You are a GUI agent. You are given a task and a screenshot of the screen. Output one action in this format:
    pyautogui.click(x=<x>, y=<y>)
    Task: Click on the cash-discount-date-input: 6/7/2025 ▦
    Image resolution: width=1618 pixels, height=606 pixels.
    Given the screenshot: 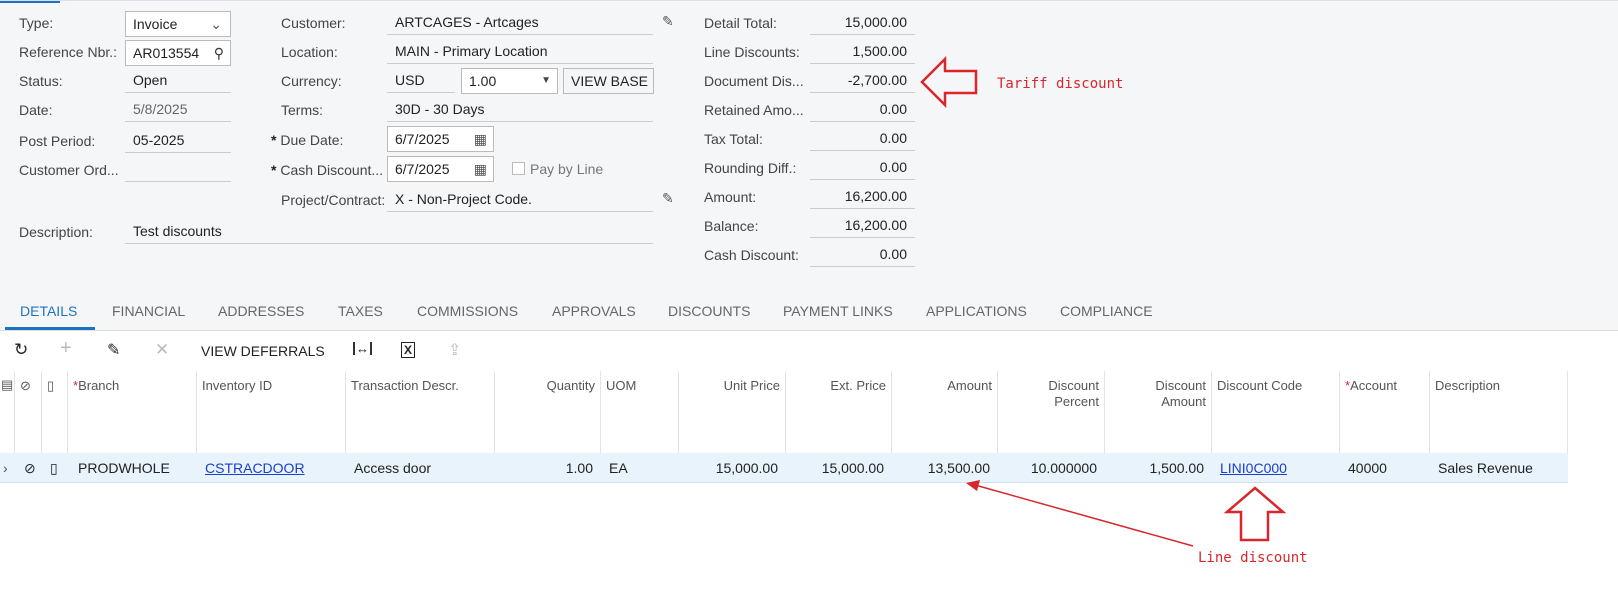 What is the action you would take?
    pyautogui.click(x=440, y=169)
    